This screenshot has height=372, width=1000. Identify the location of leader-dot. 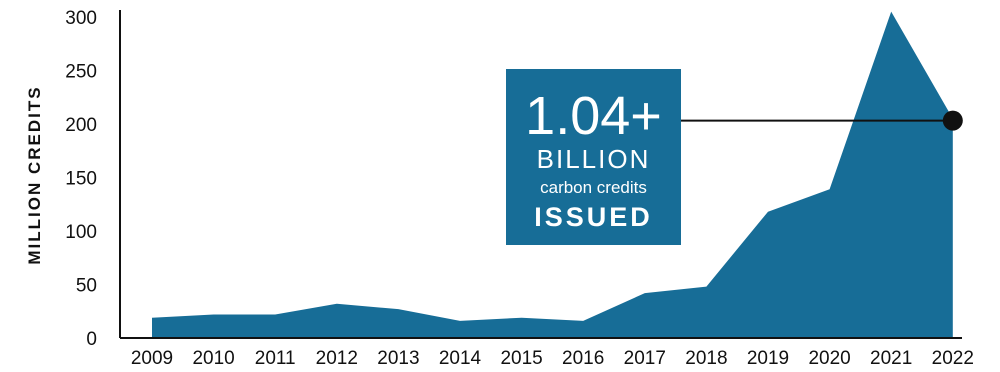
(952, 120).